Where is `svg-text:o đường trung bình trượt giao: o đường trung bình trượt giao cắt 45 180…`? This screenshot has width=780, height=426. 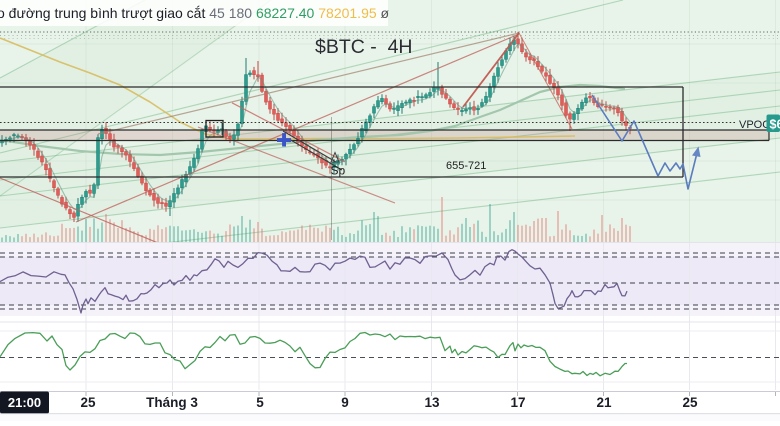
svg-text:o đường trung bình trượt giao: o đường trung bình trượt giao cắt 45 180… is located at coordinates (195, 13).